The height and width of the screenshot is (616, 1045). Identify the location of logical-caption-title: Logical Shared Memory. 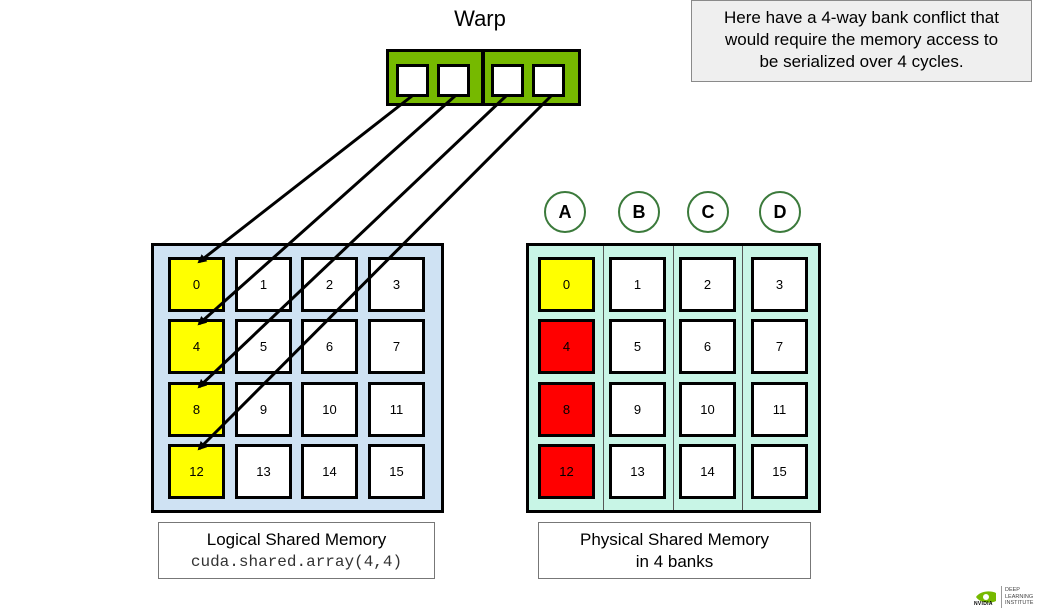
(296, 539).